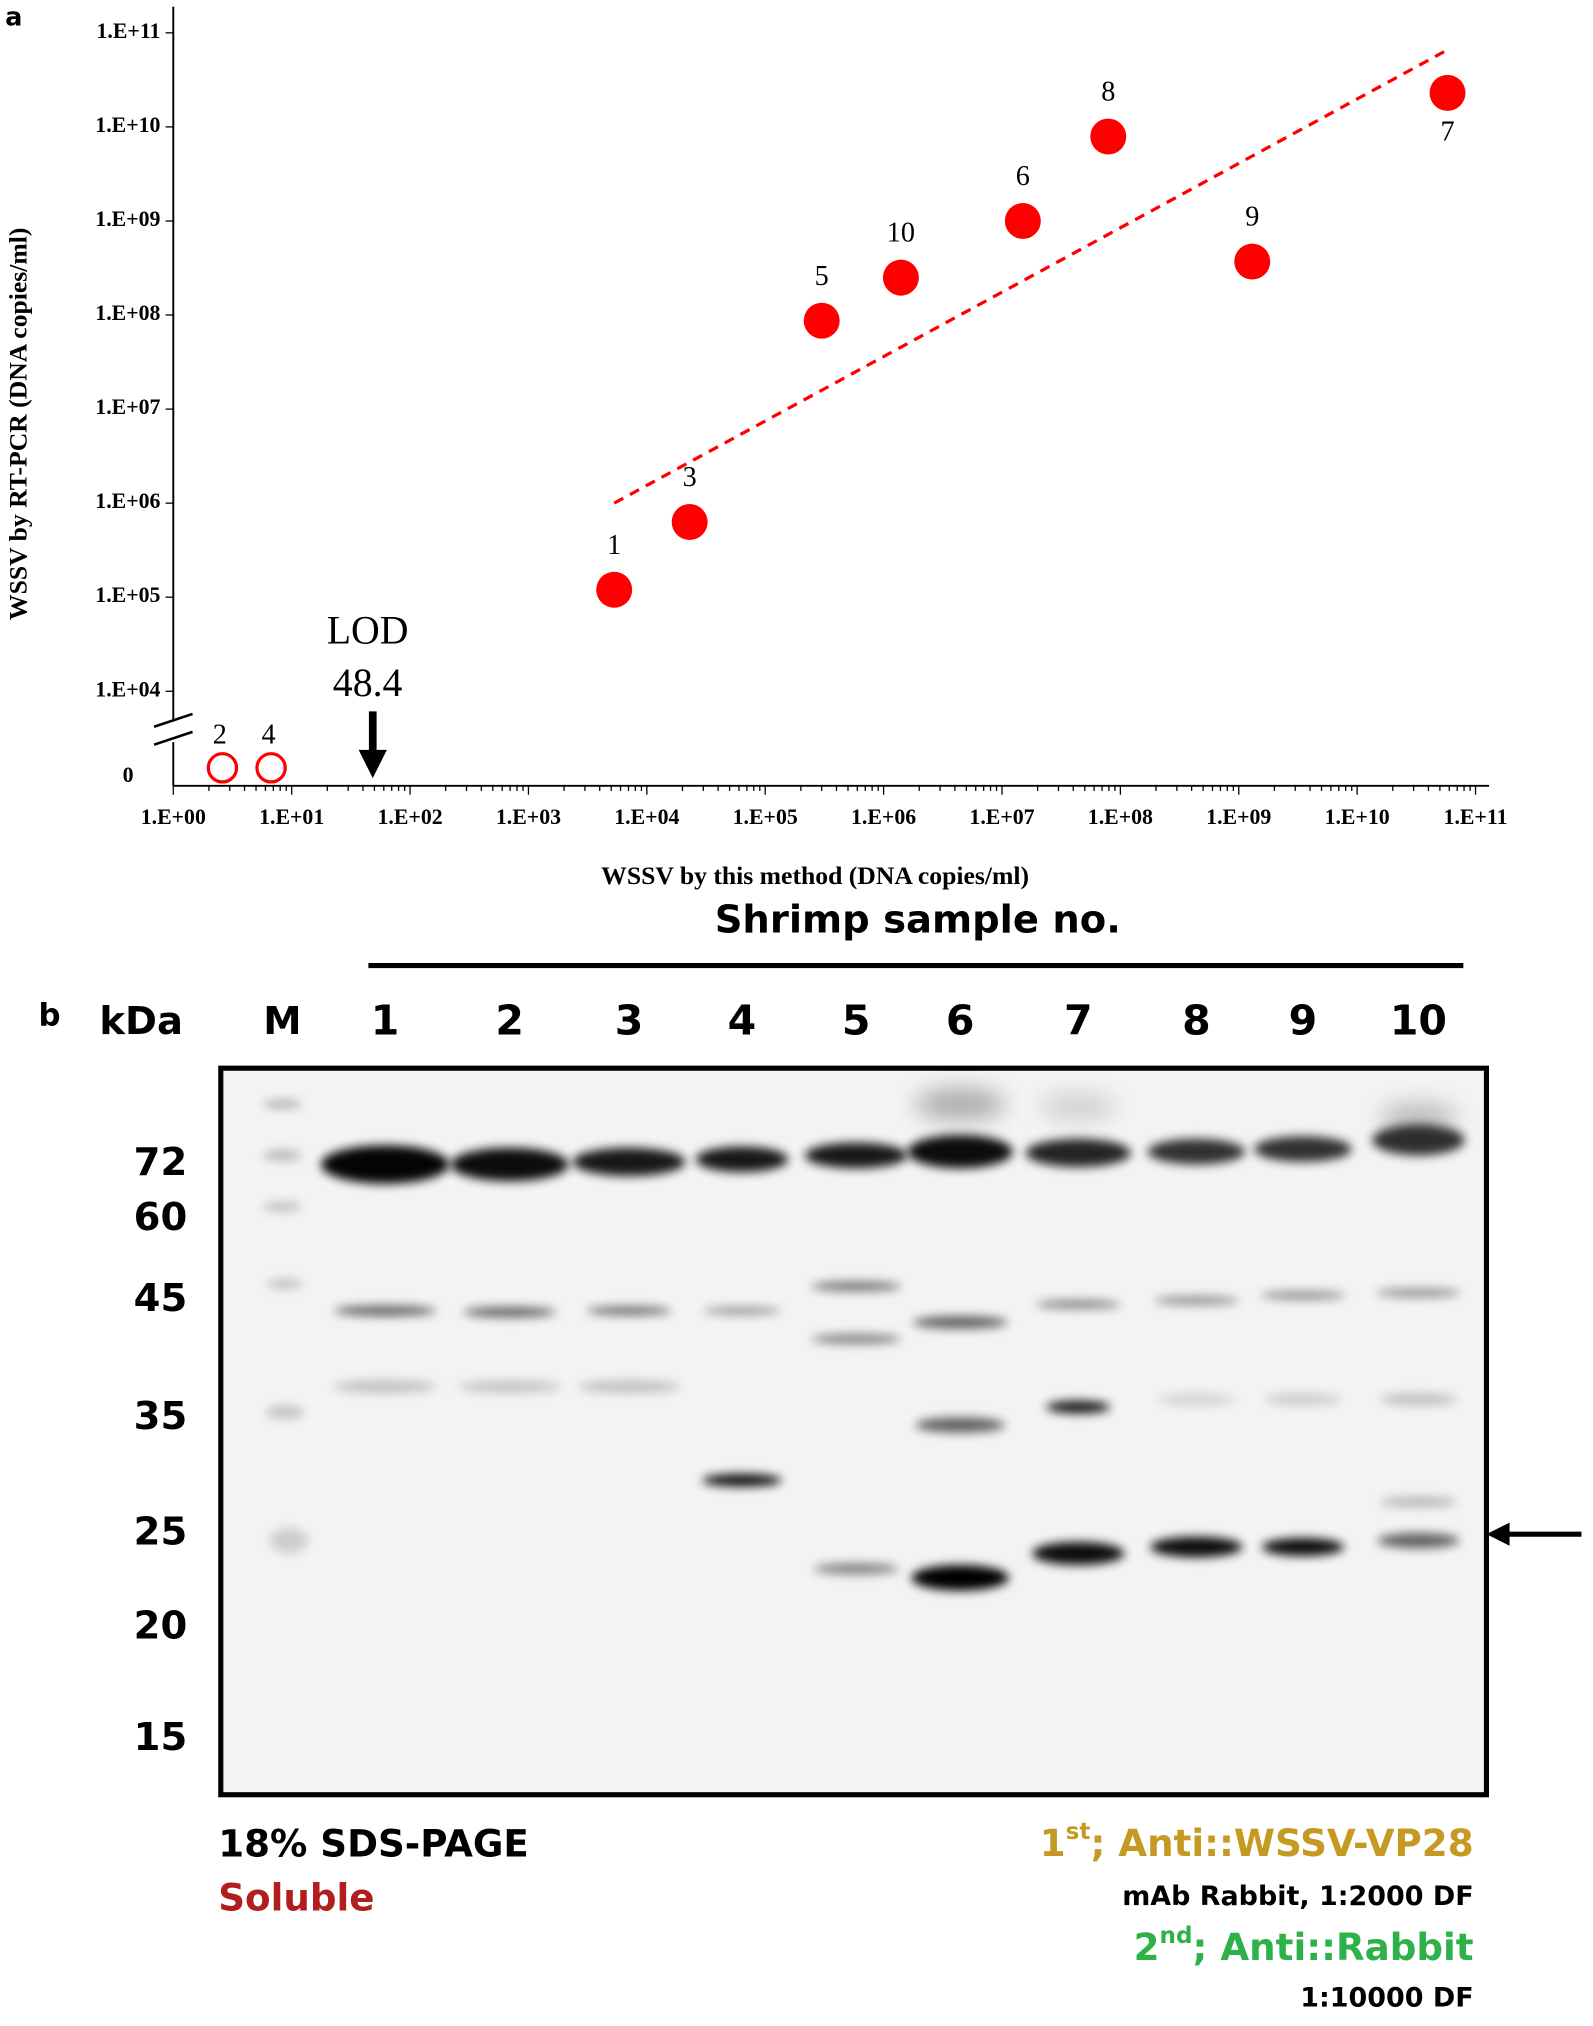 The height and width of the screenshot is (2026, 1593). What do you see at coordinates (1418, 1020) in the screenshot?
I see `lane-label: 10` at bounding box center [1418, 1020].